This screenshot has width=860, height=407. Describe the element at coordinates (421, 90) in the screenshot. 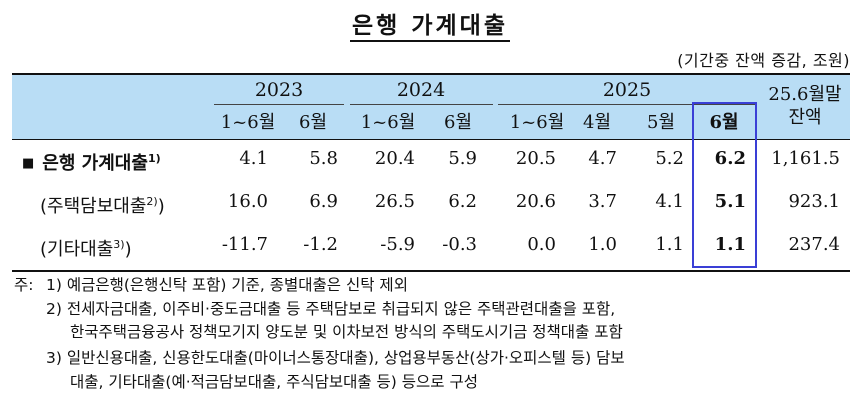

I see `year-header-2024: 2024` at that location.